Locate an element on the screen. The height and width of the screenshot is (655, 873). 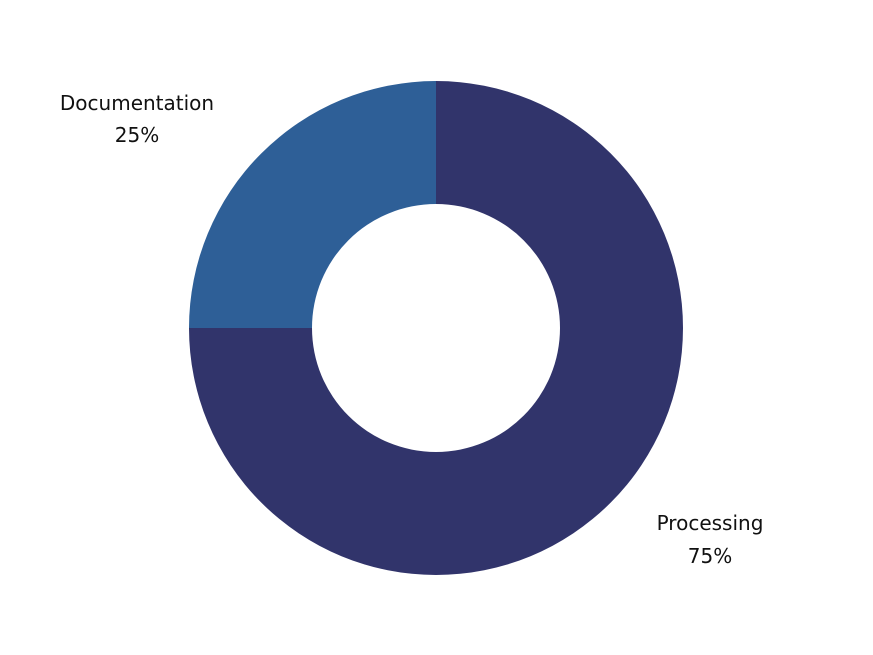
slice-value-processing: 75% is located at coordinates (710, 556).